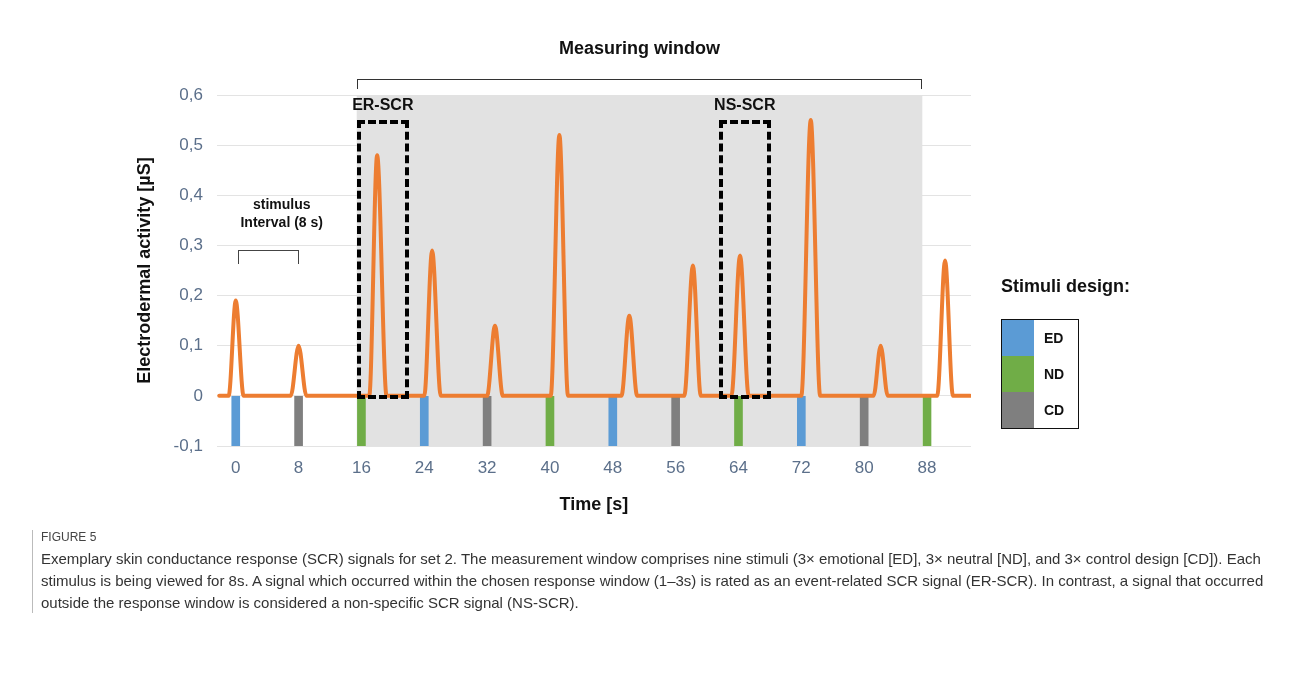 Image resolution: width=1291 pixels, height=686 pixels. What do you see at coordinates (550, 467) in the screenshot?
I see `x-tick-label: 40` at bounding box center [550, 467].